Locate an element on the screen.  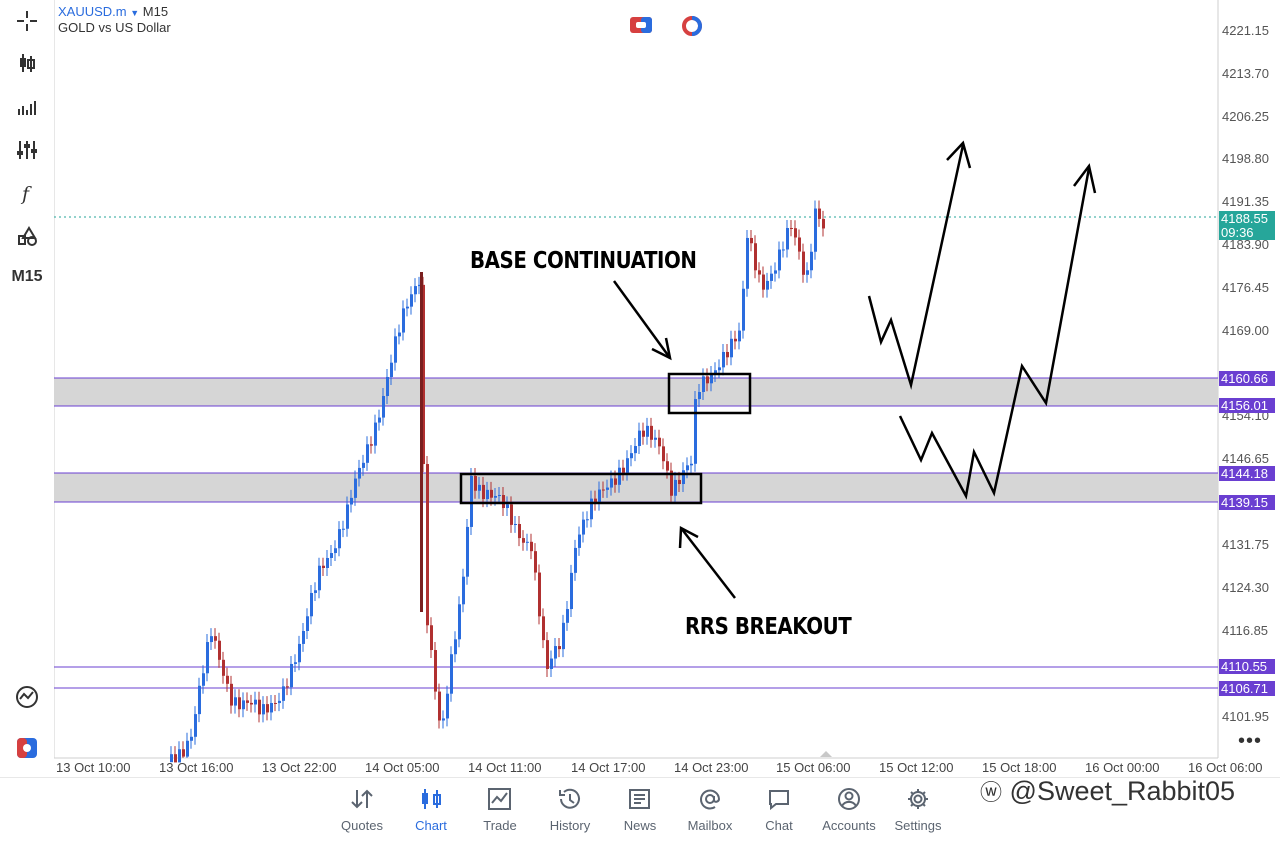
symbol-timeframe: M15 is located at coordinates (155, 11).